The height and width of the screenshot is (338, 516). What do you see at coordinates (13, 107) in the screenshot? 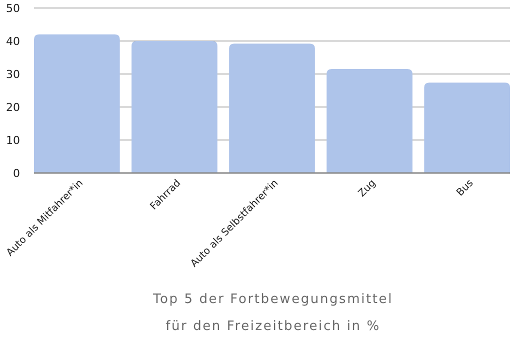
I see `y-tick-label: 20` at bounding box center [13, 107].